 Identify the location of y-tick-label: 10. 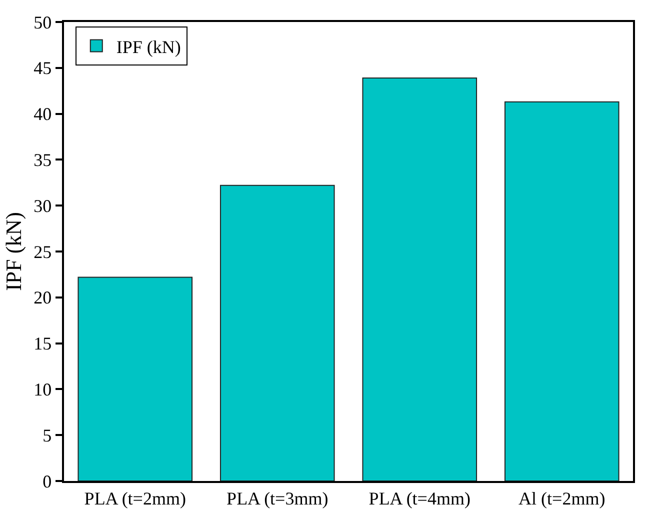
(43, 390).